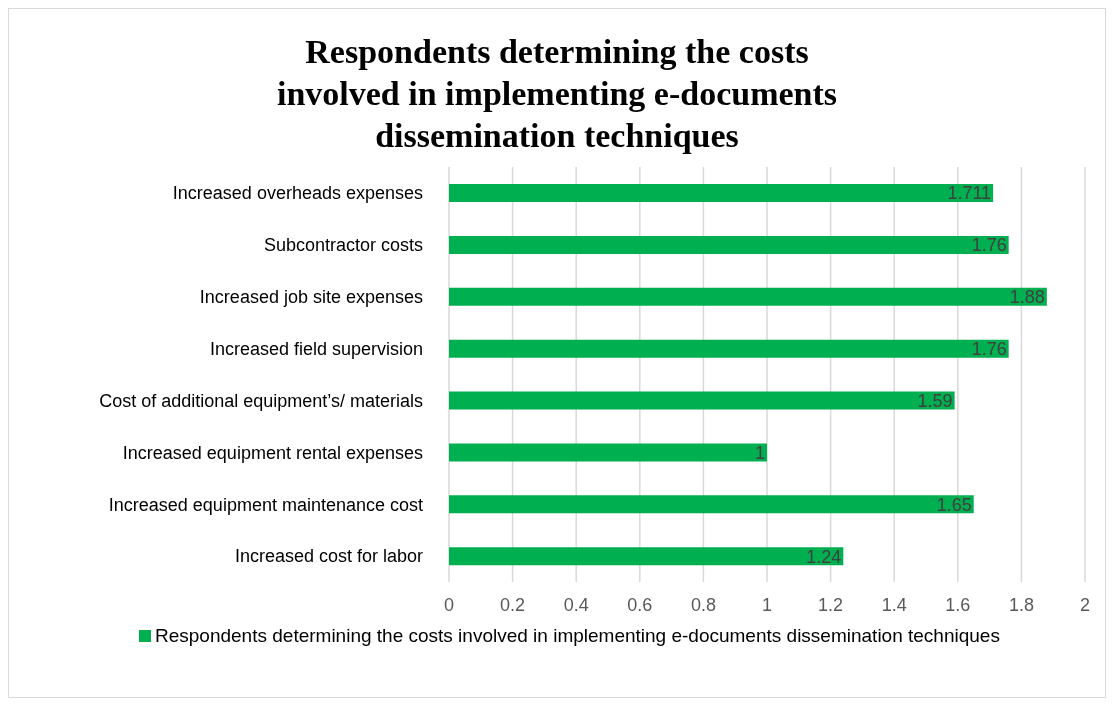 This screenshot has height=708, width=1118. What do you see at coordinates (1021, 604) in the screenshot?
I see `x-tick-label: 1.8` at bounding box center [1021, 604].